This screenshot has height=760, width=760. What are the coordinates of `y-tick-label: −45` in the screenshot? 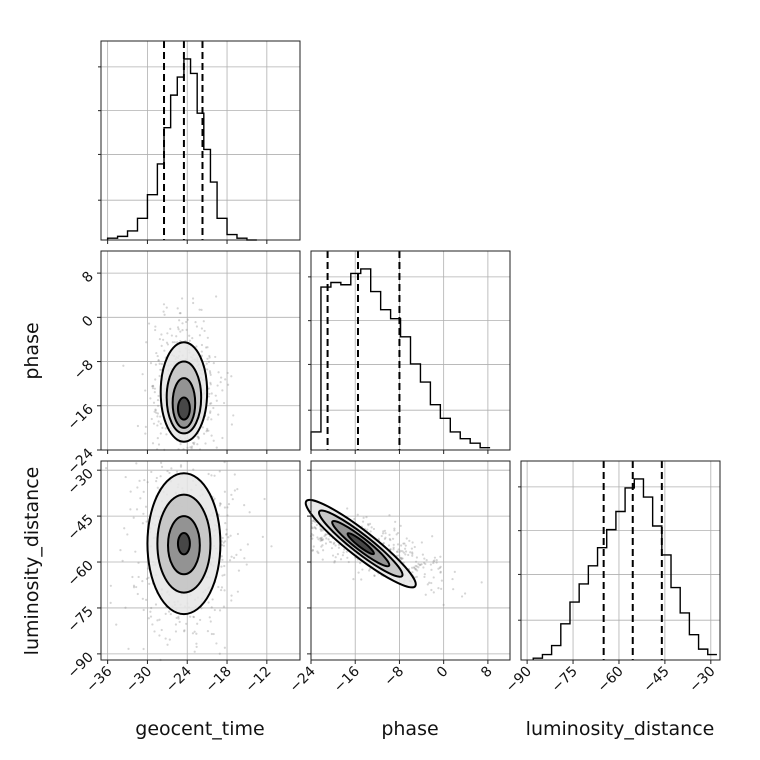 It's located at (81, 528).